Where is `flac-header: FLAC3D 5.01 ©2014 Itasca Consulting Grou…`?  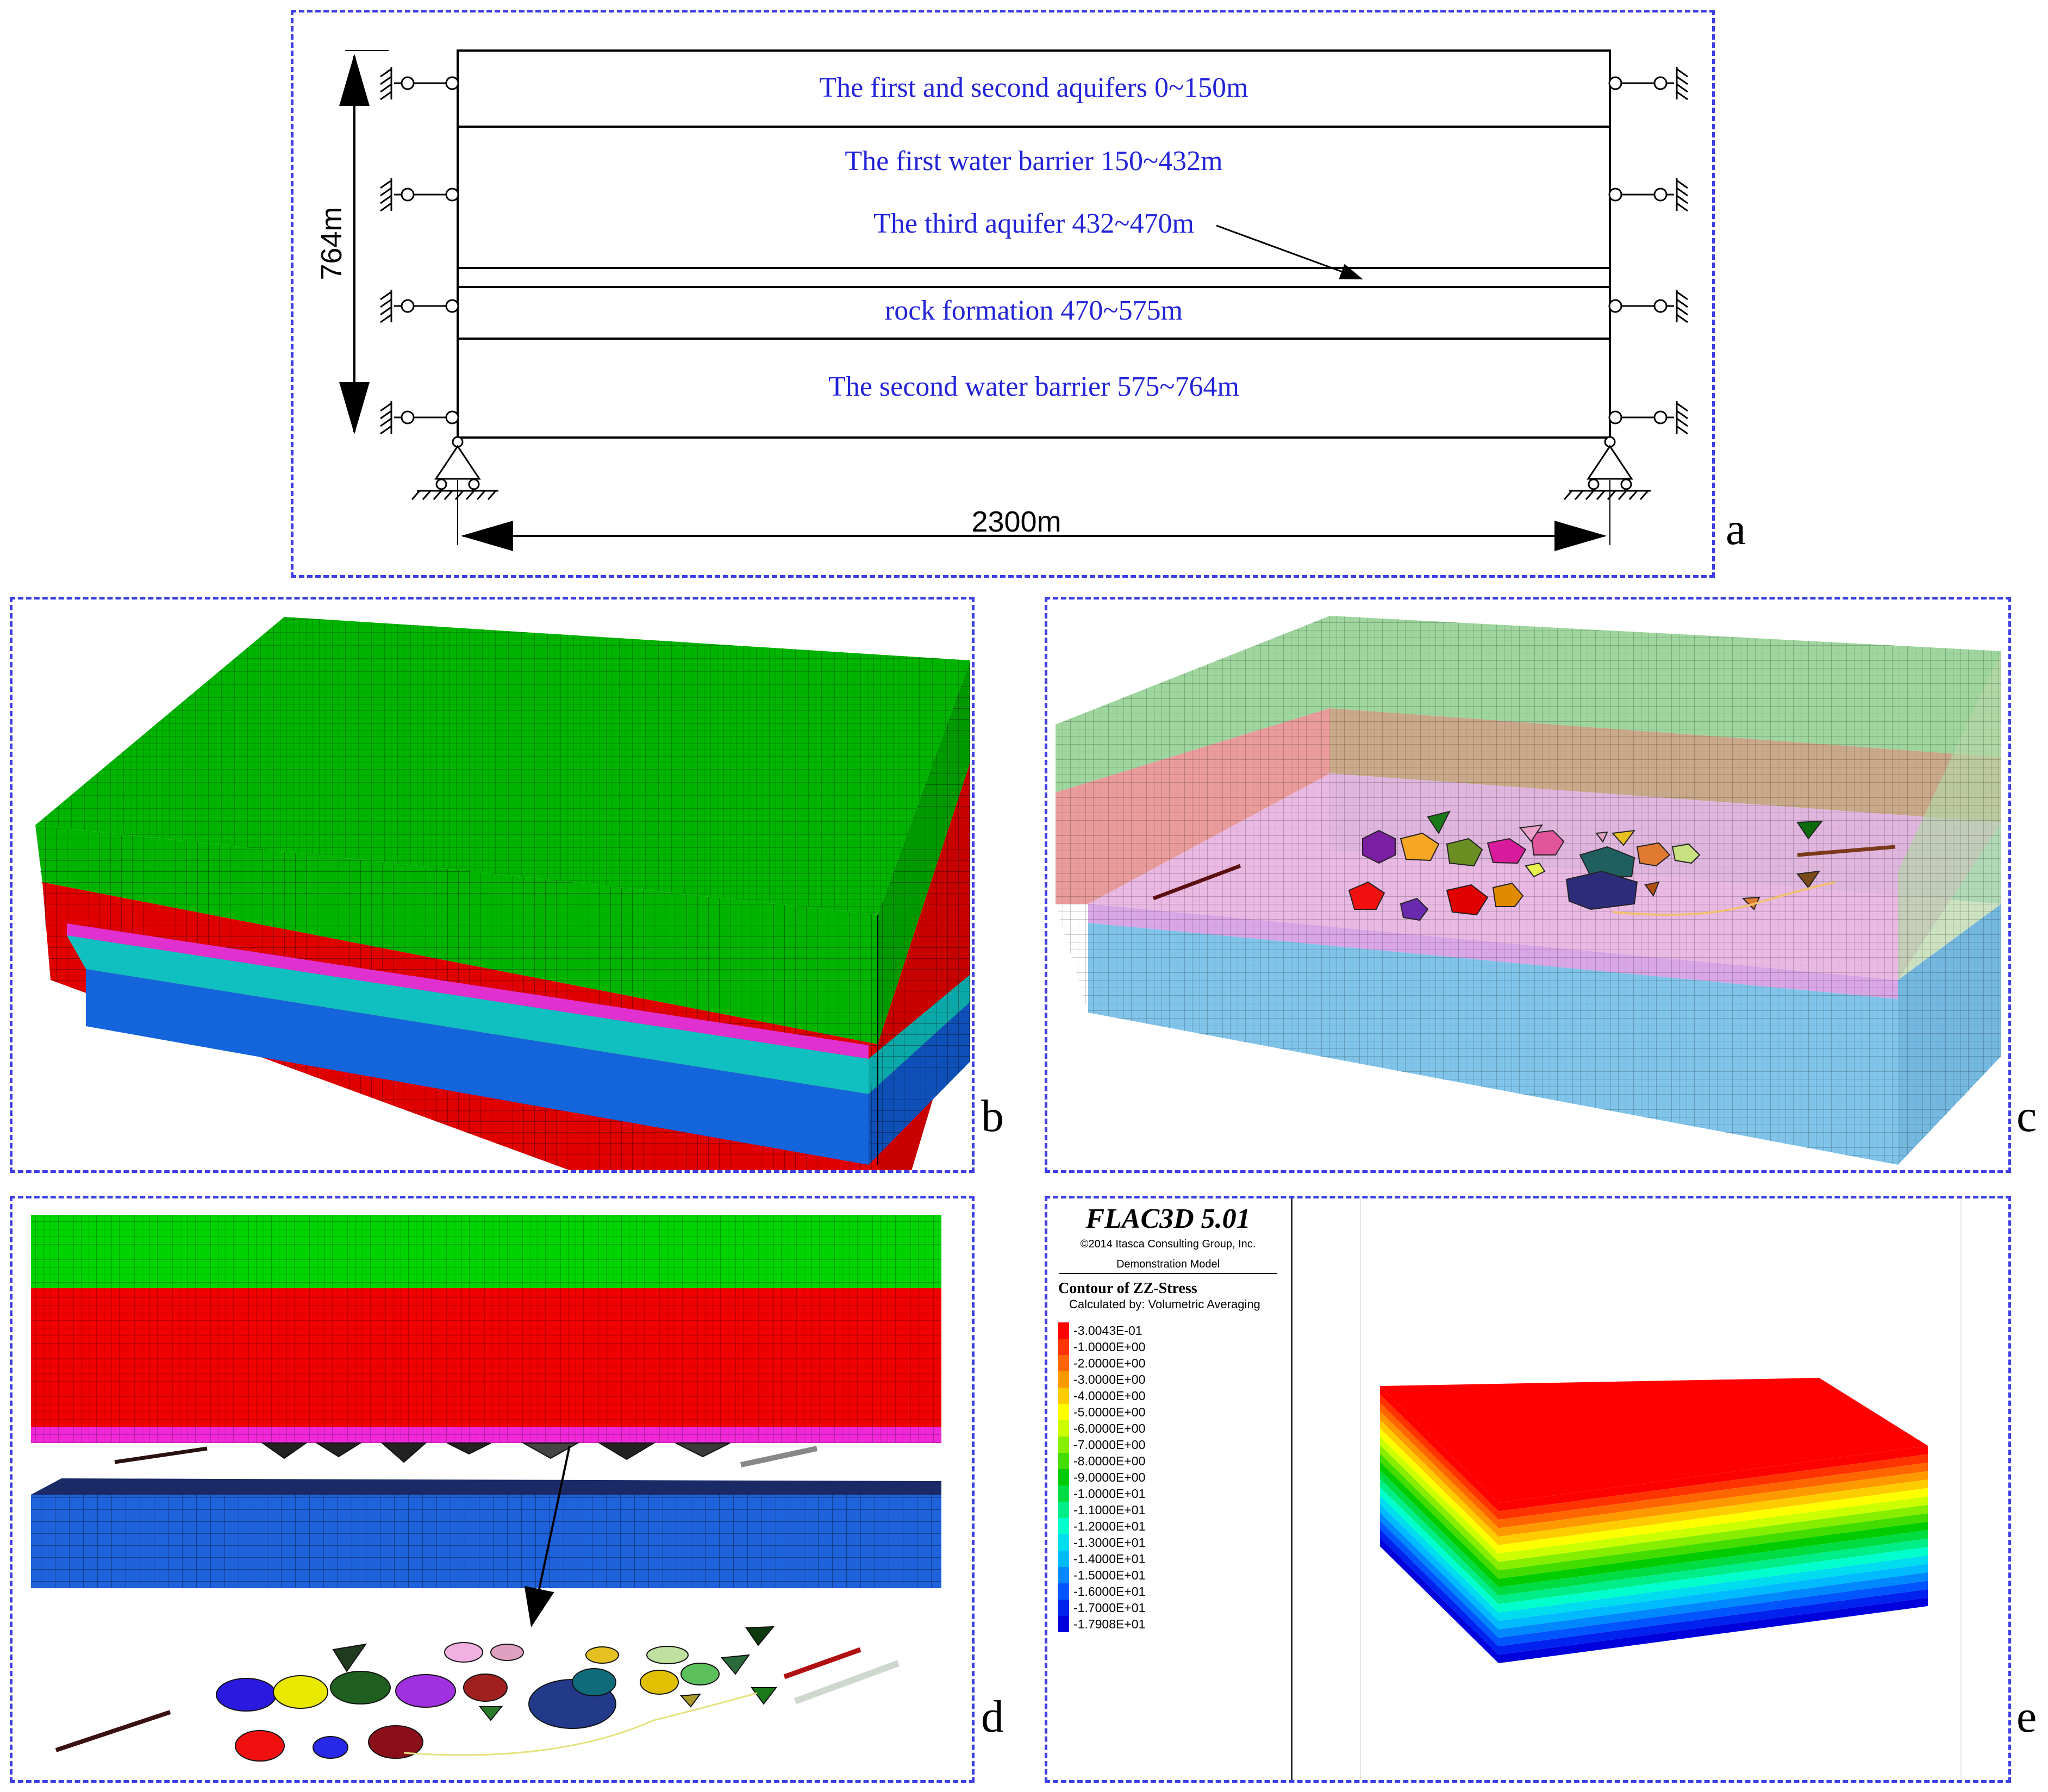
flac-header: FLAC3D 5.01 ©2014 Itasca Consulting Grou… is located at coordinates (1168, 1238).